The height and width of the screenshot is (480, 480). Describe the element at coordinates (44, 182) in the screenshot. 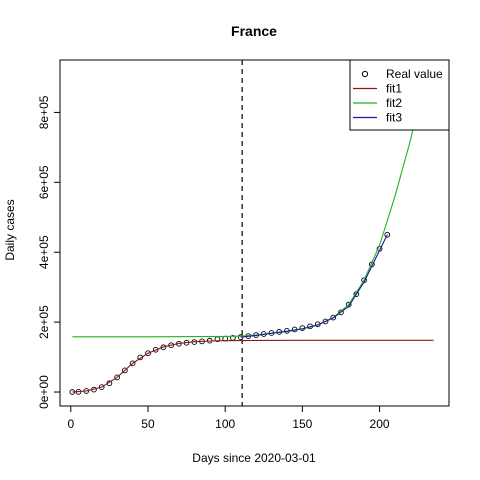

I see `y-tick-label: 6e+05` at that location.